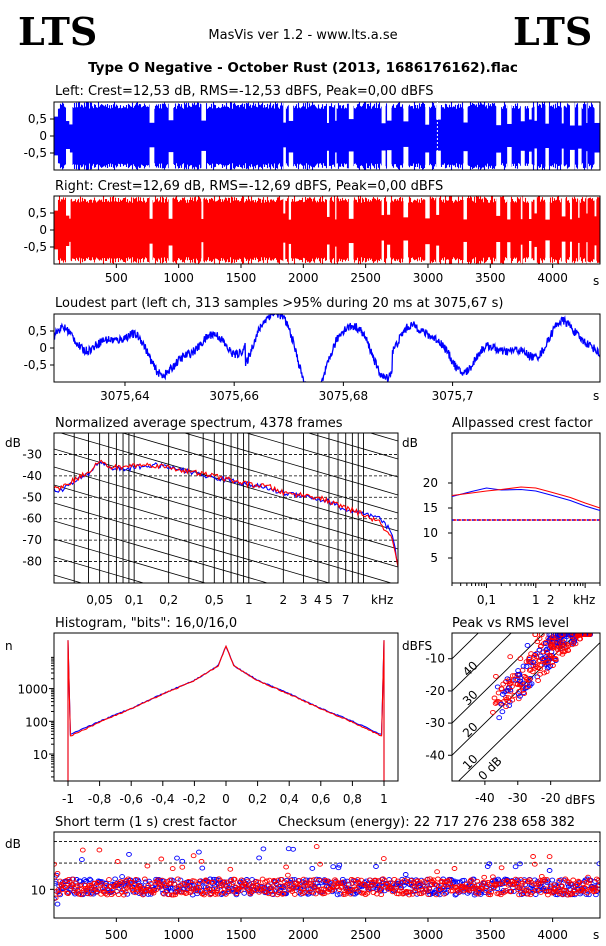 Image resolution: width=606 pixels, height=946 pixels. What do you see at coordinates (365, 278) in the screenshot?
I see `right-xtick-label: 2500` at bounding box center [365, 278].